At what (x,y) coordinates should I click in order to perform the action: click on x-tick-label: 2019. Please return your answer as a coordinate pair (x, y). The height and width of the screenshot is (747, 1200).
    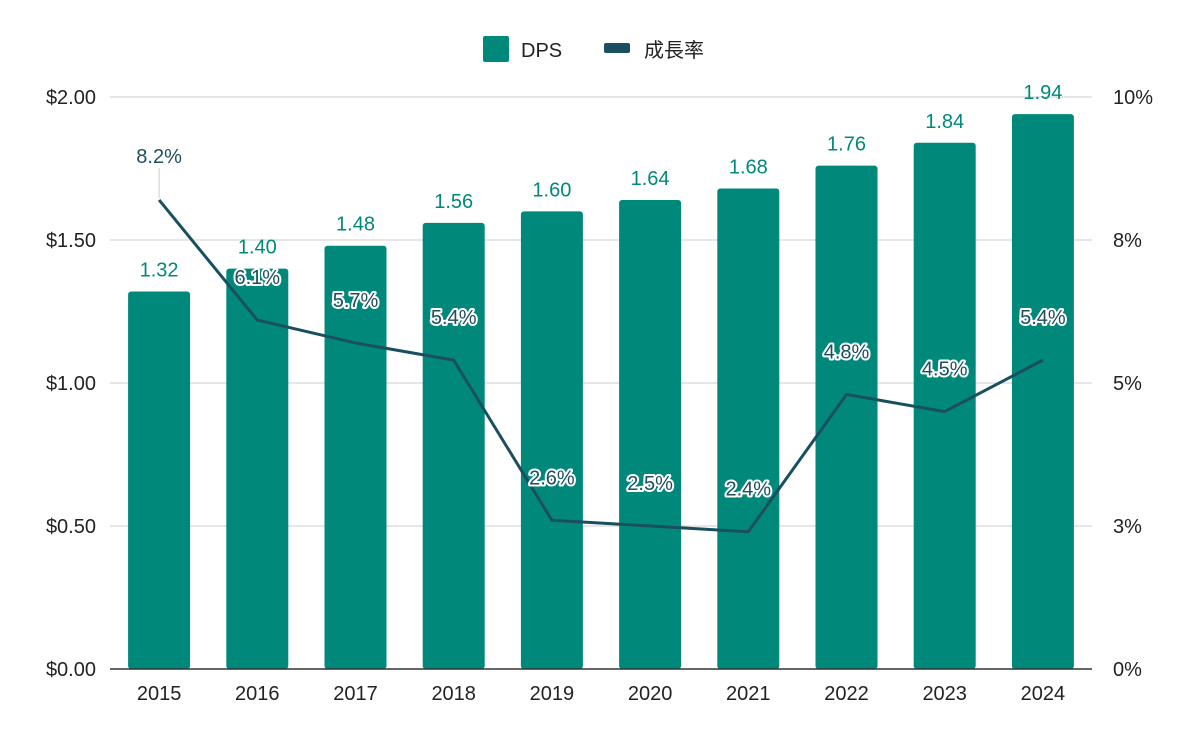
    Looking at the image, I should click on (552, 694).